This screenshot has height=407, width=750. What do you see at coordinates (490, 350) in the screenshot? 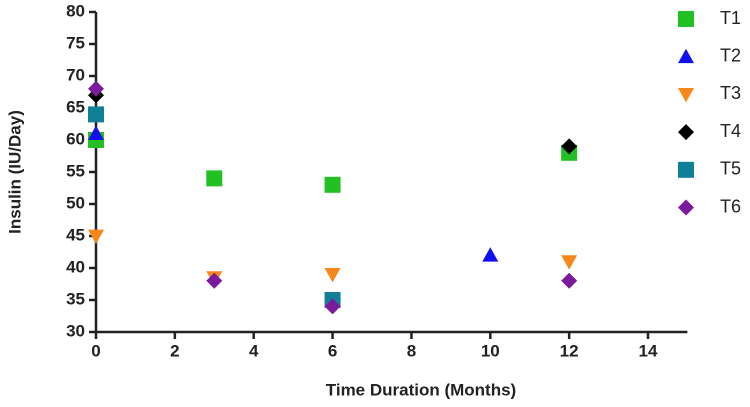
I see `x-tick-label: 10` at bounding box center [490, 350].